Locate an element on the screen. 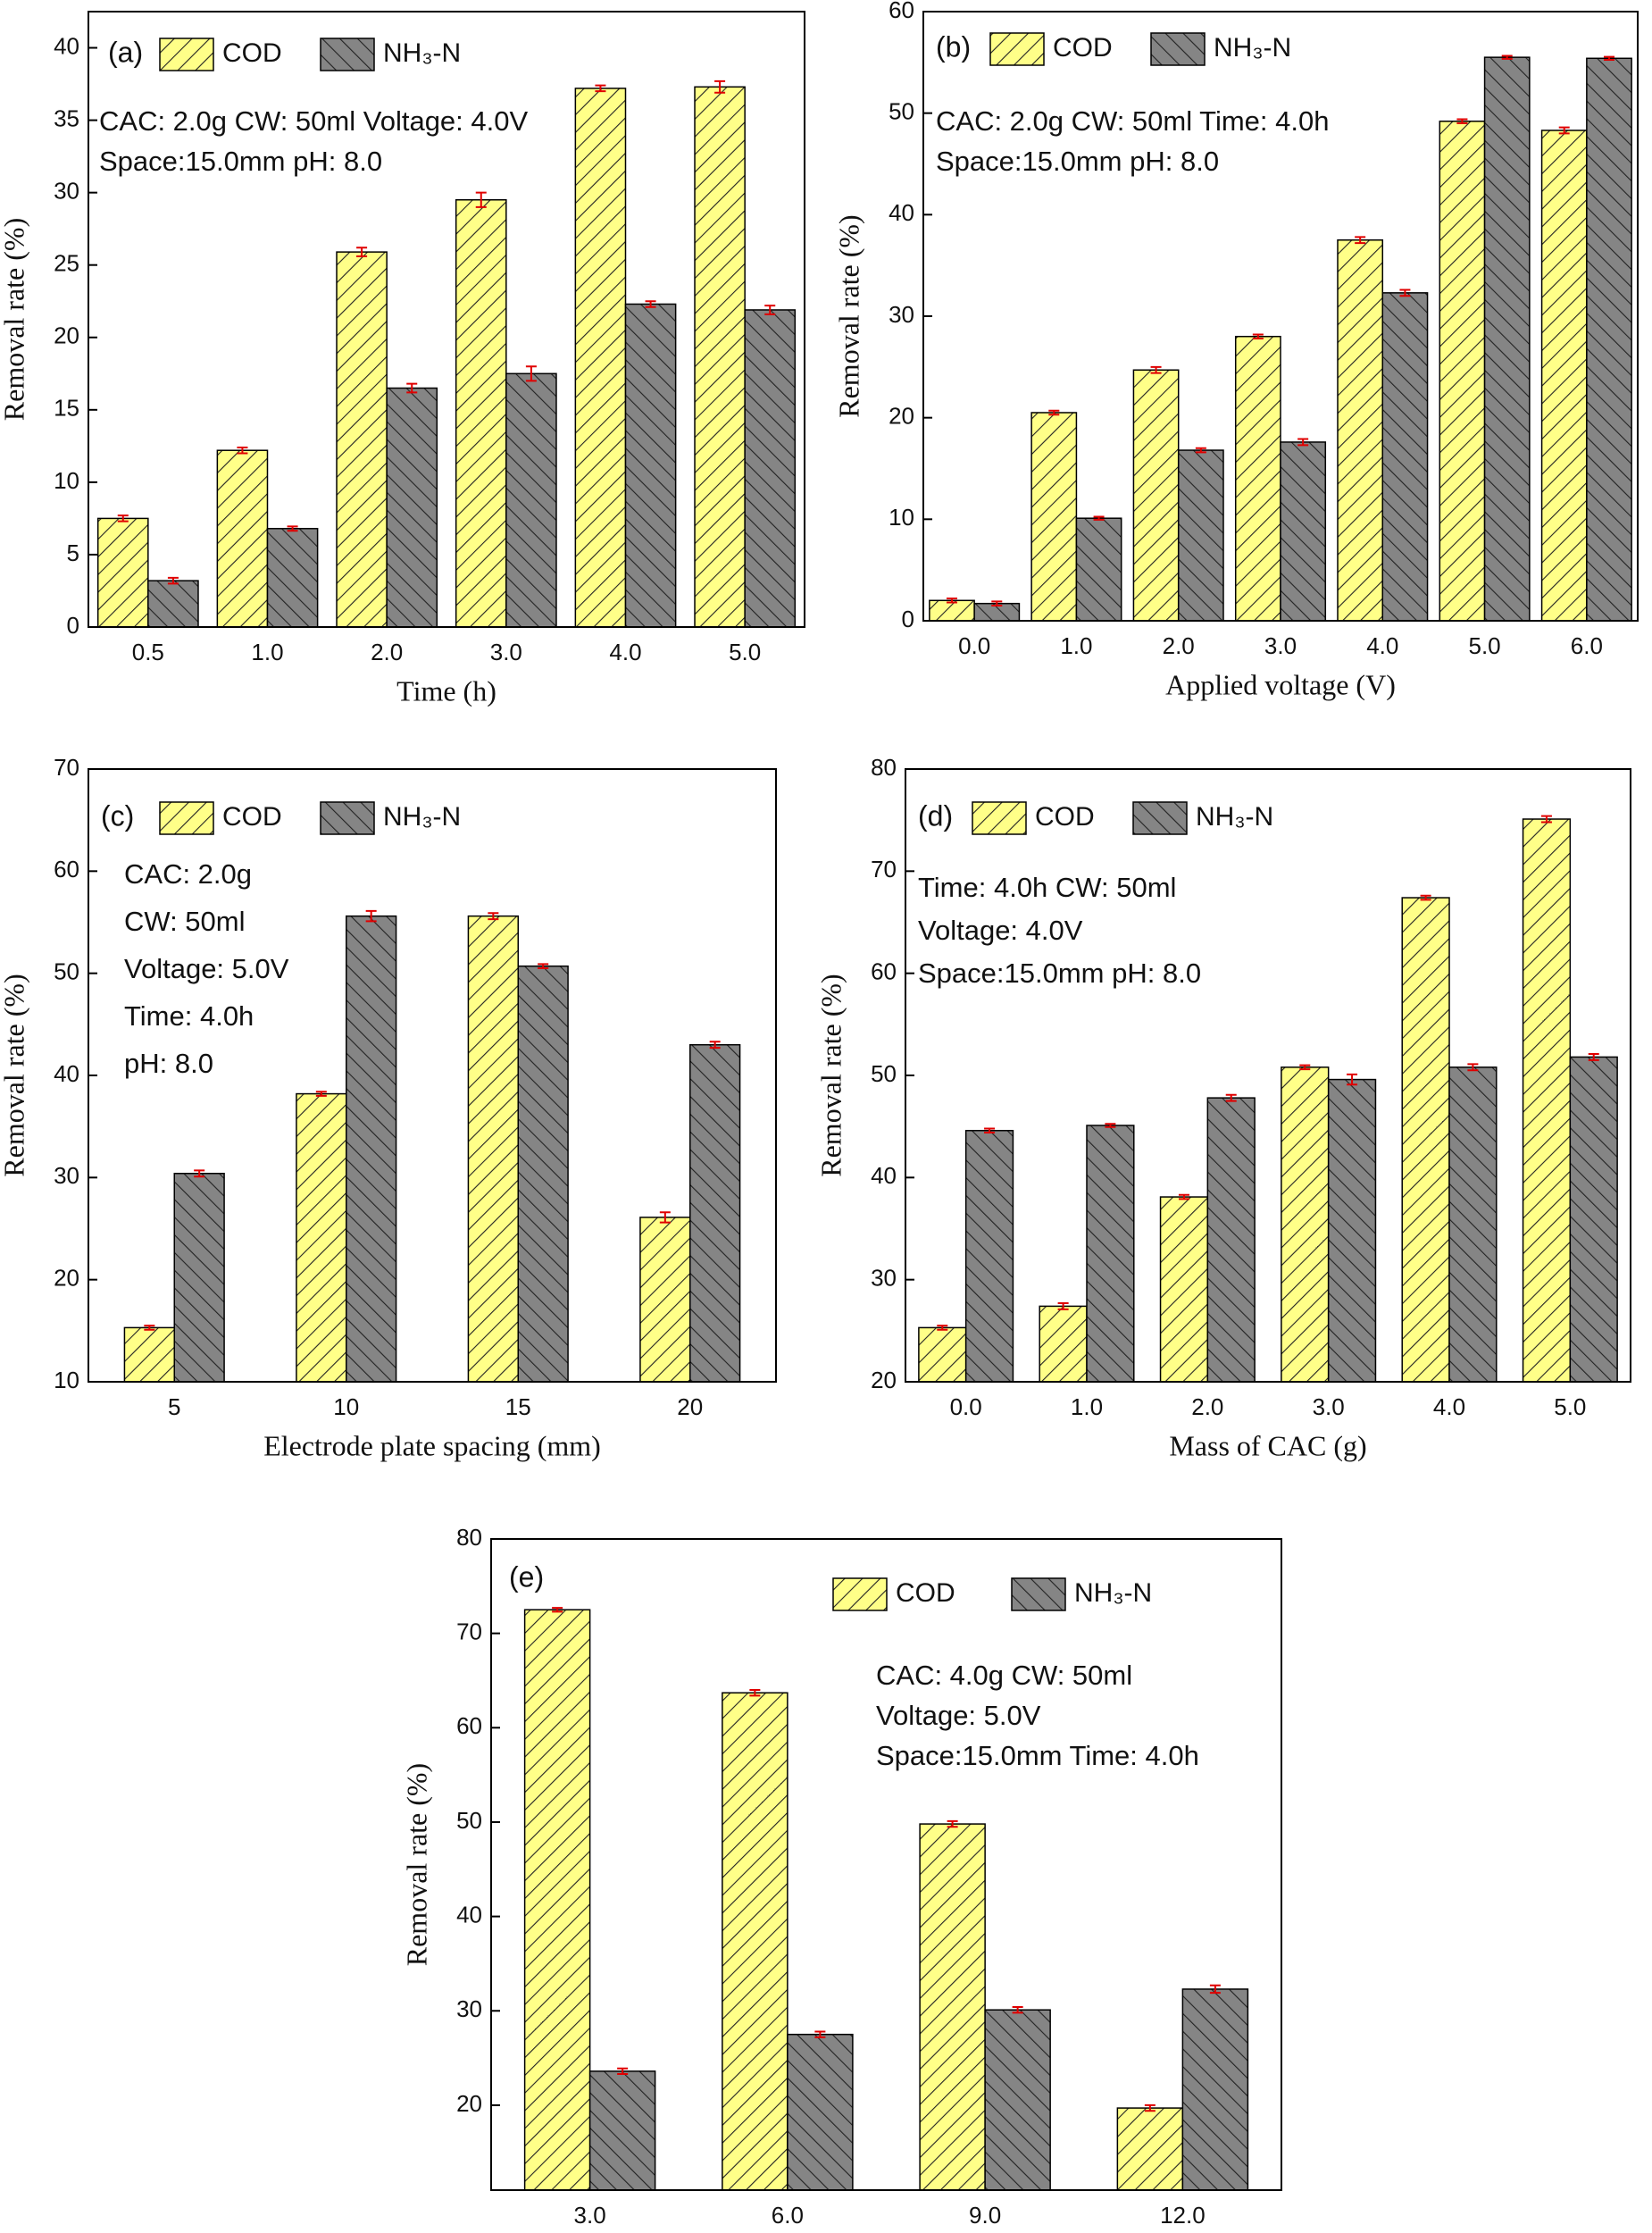  x-tick-label: 9.0 is located at coordinates (985, 2215).